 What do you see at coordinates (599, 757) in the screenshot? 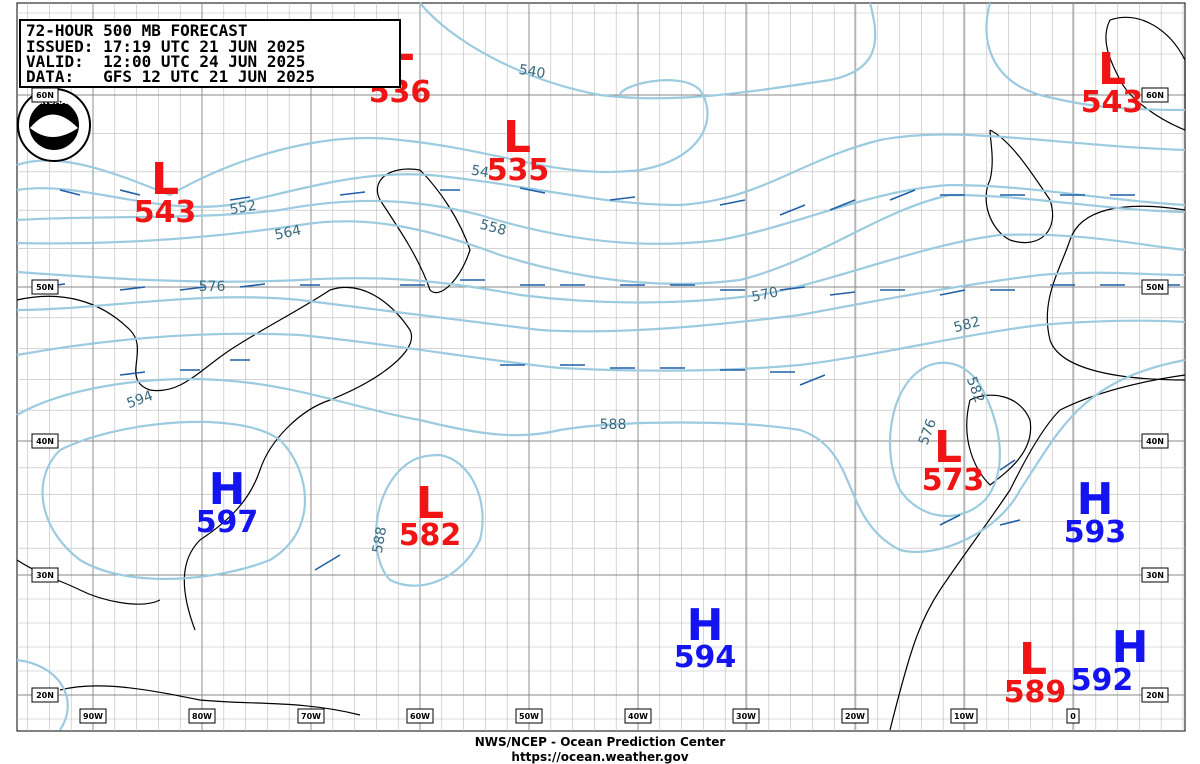
I see `footer-url: https://ocean.weather.gov` at bounding box center [599, 757].